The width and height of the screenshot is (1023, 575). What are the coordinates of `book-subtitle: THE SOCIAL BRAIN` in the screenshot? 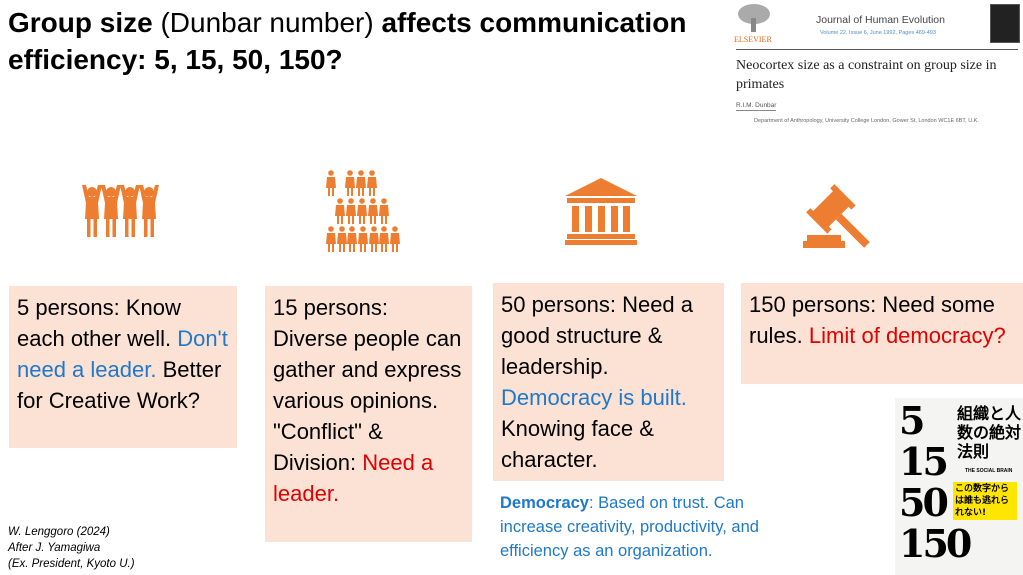 It's located at (989, 471).